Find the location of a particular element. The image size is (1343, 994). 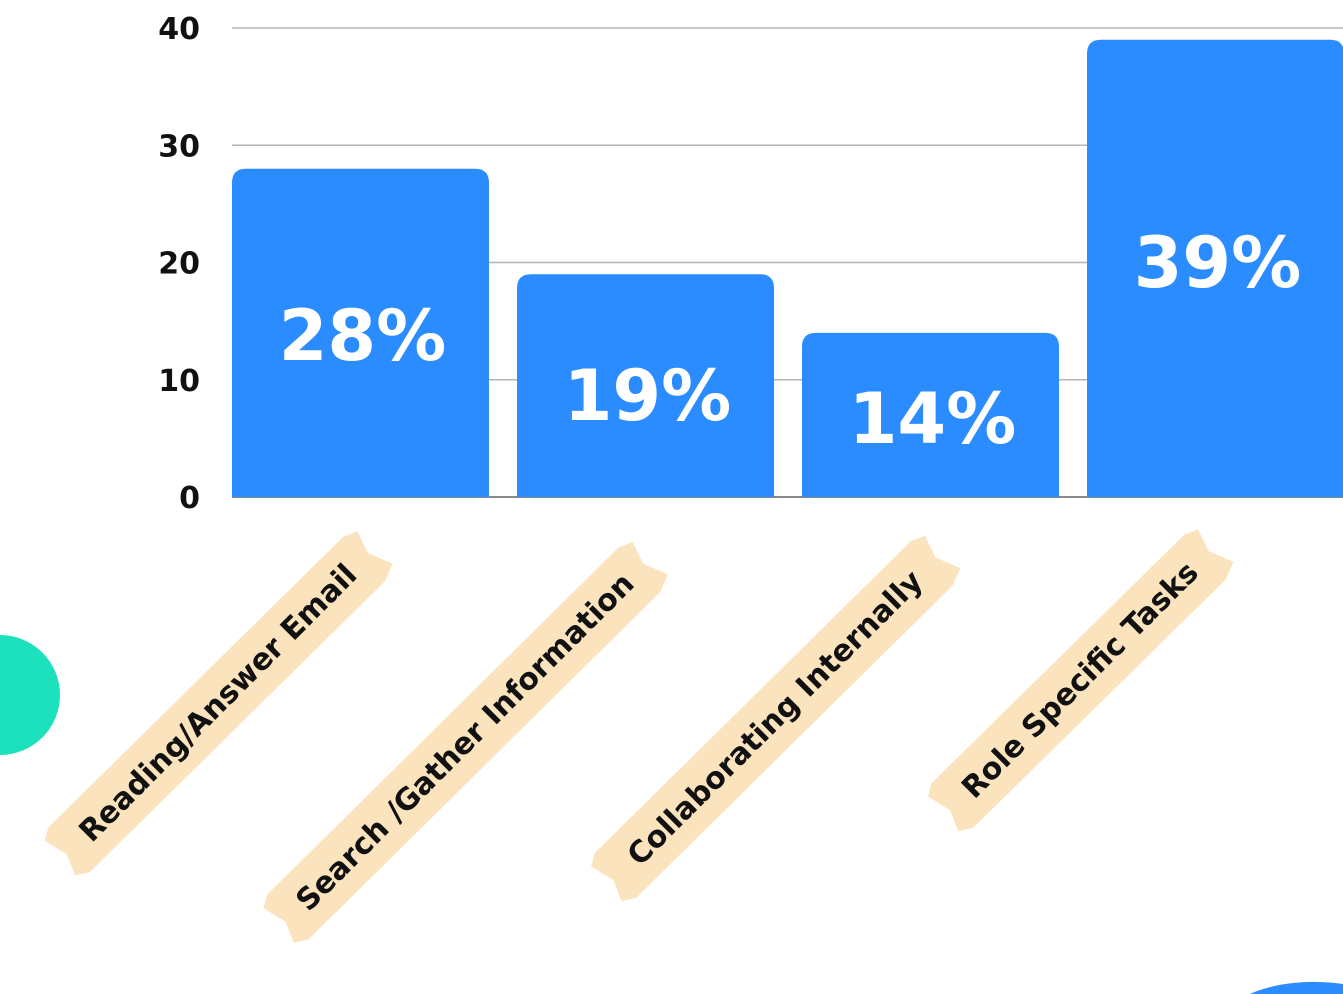

y-axis-tick-labels: 0 10 20 30 40 is located at coordinates (179, 264).